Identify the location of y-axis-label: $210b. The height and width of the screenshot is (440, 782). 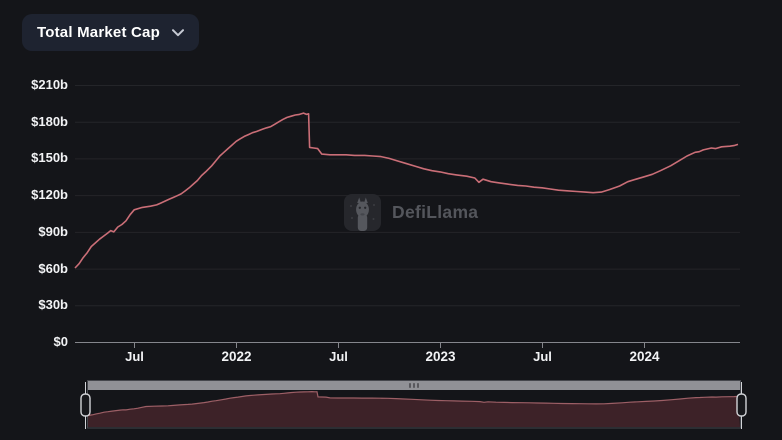
(49, 84).